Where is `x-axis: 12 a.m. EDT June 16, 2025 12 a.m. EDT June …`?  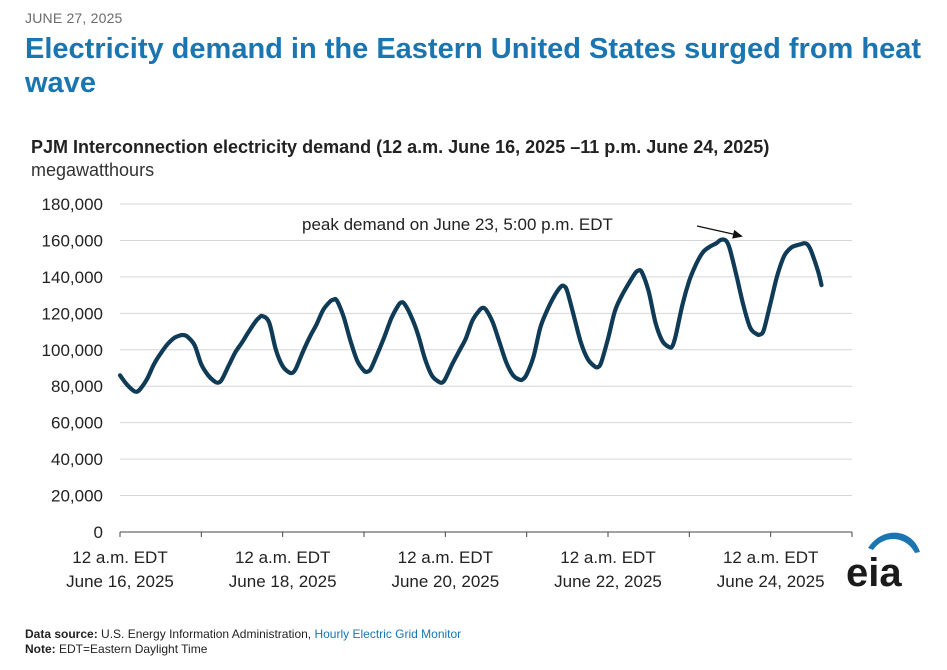
x-axis: 12 a.m. EDT June 16, 2025 12 a.m. EDT June … is located at coordinates (459, 561).